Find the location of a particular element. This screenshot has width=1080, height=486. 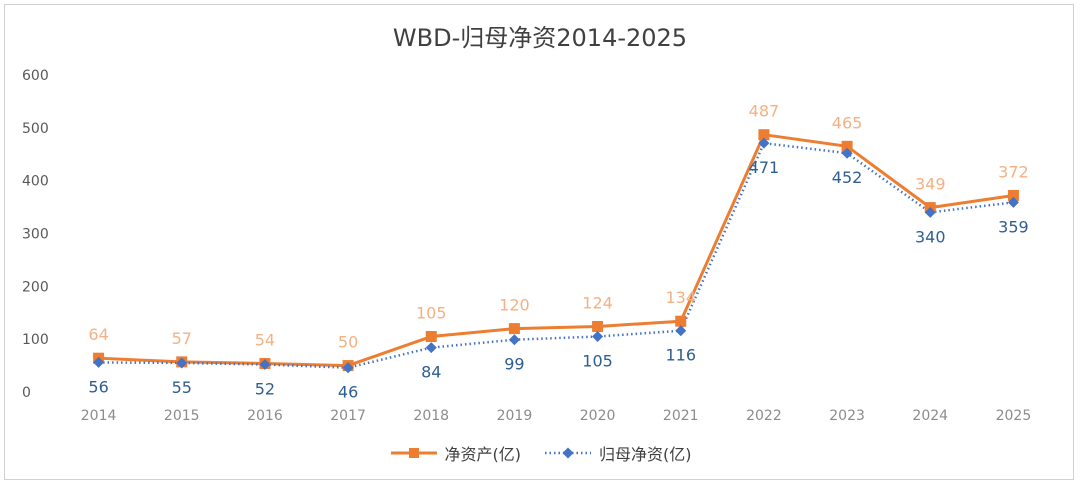

data-label-net-assets: 349 is located at coordinates (930, 184).